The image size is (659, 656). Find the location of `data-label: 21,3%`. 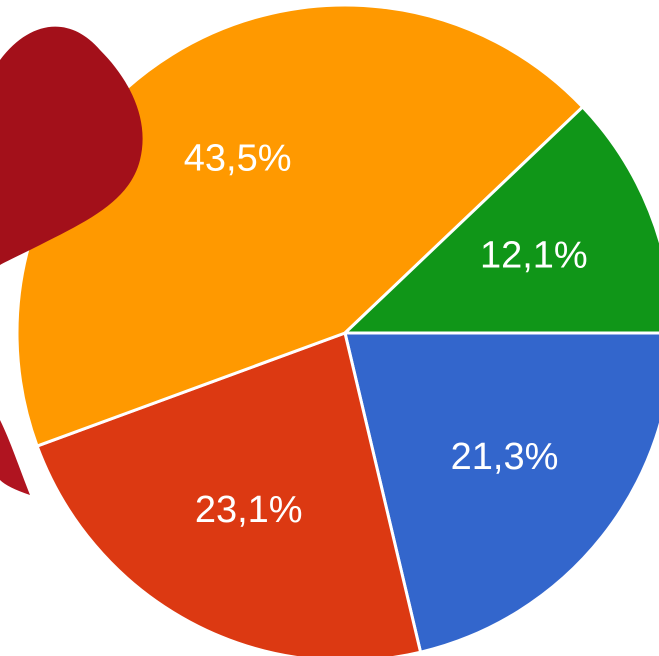

data-label: 21,3% is located at coordinates (505, 457).